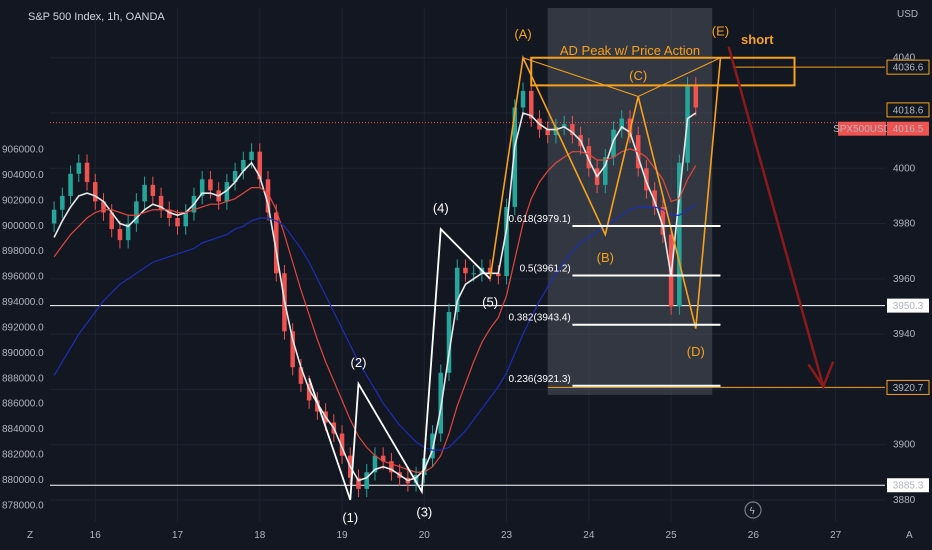 Image resolution: width=932 pixels, height=550 pixels. What do you see at coordinates (23, 429) in the screenshot?
I see `left-tick-label: 884000.0` at bounding box center [23, 429].